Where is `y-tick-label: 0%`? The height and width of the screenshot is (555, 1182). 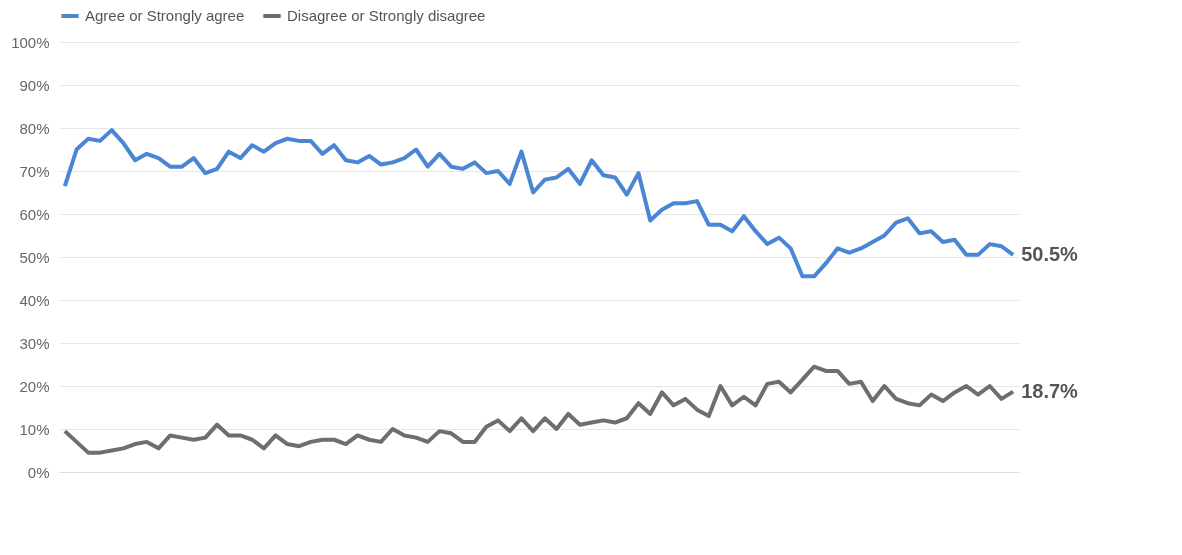
y-tick-label: 0% is located at coordinates (38, 472).